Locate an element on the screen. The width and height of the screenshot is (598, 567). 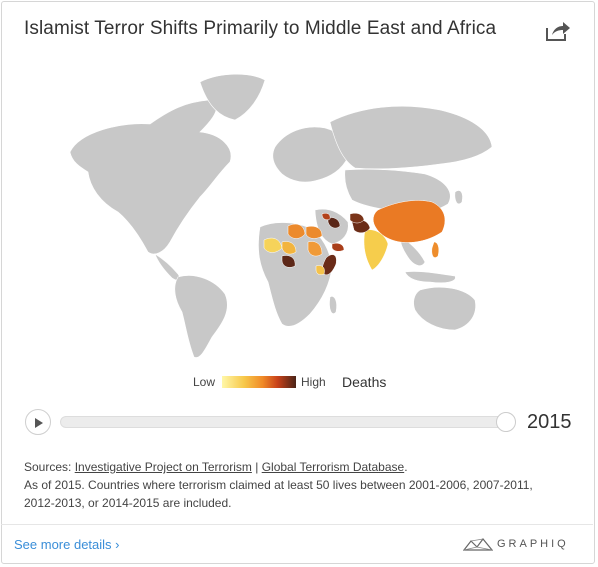
timeline-year: 2015 is located at coordinates (549, 422).